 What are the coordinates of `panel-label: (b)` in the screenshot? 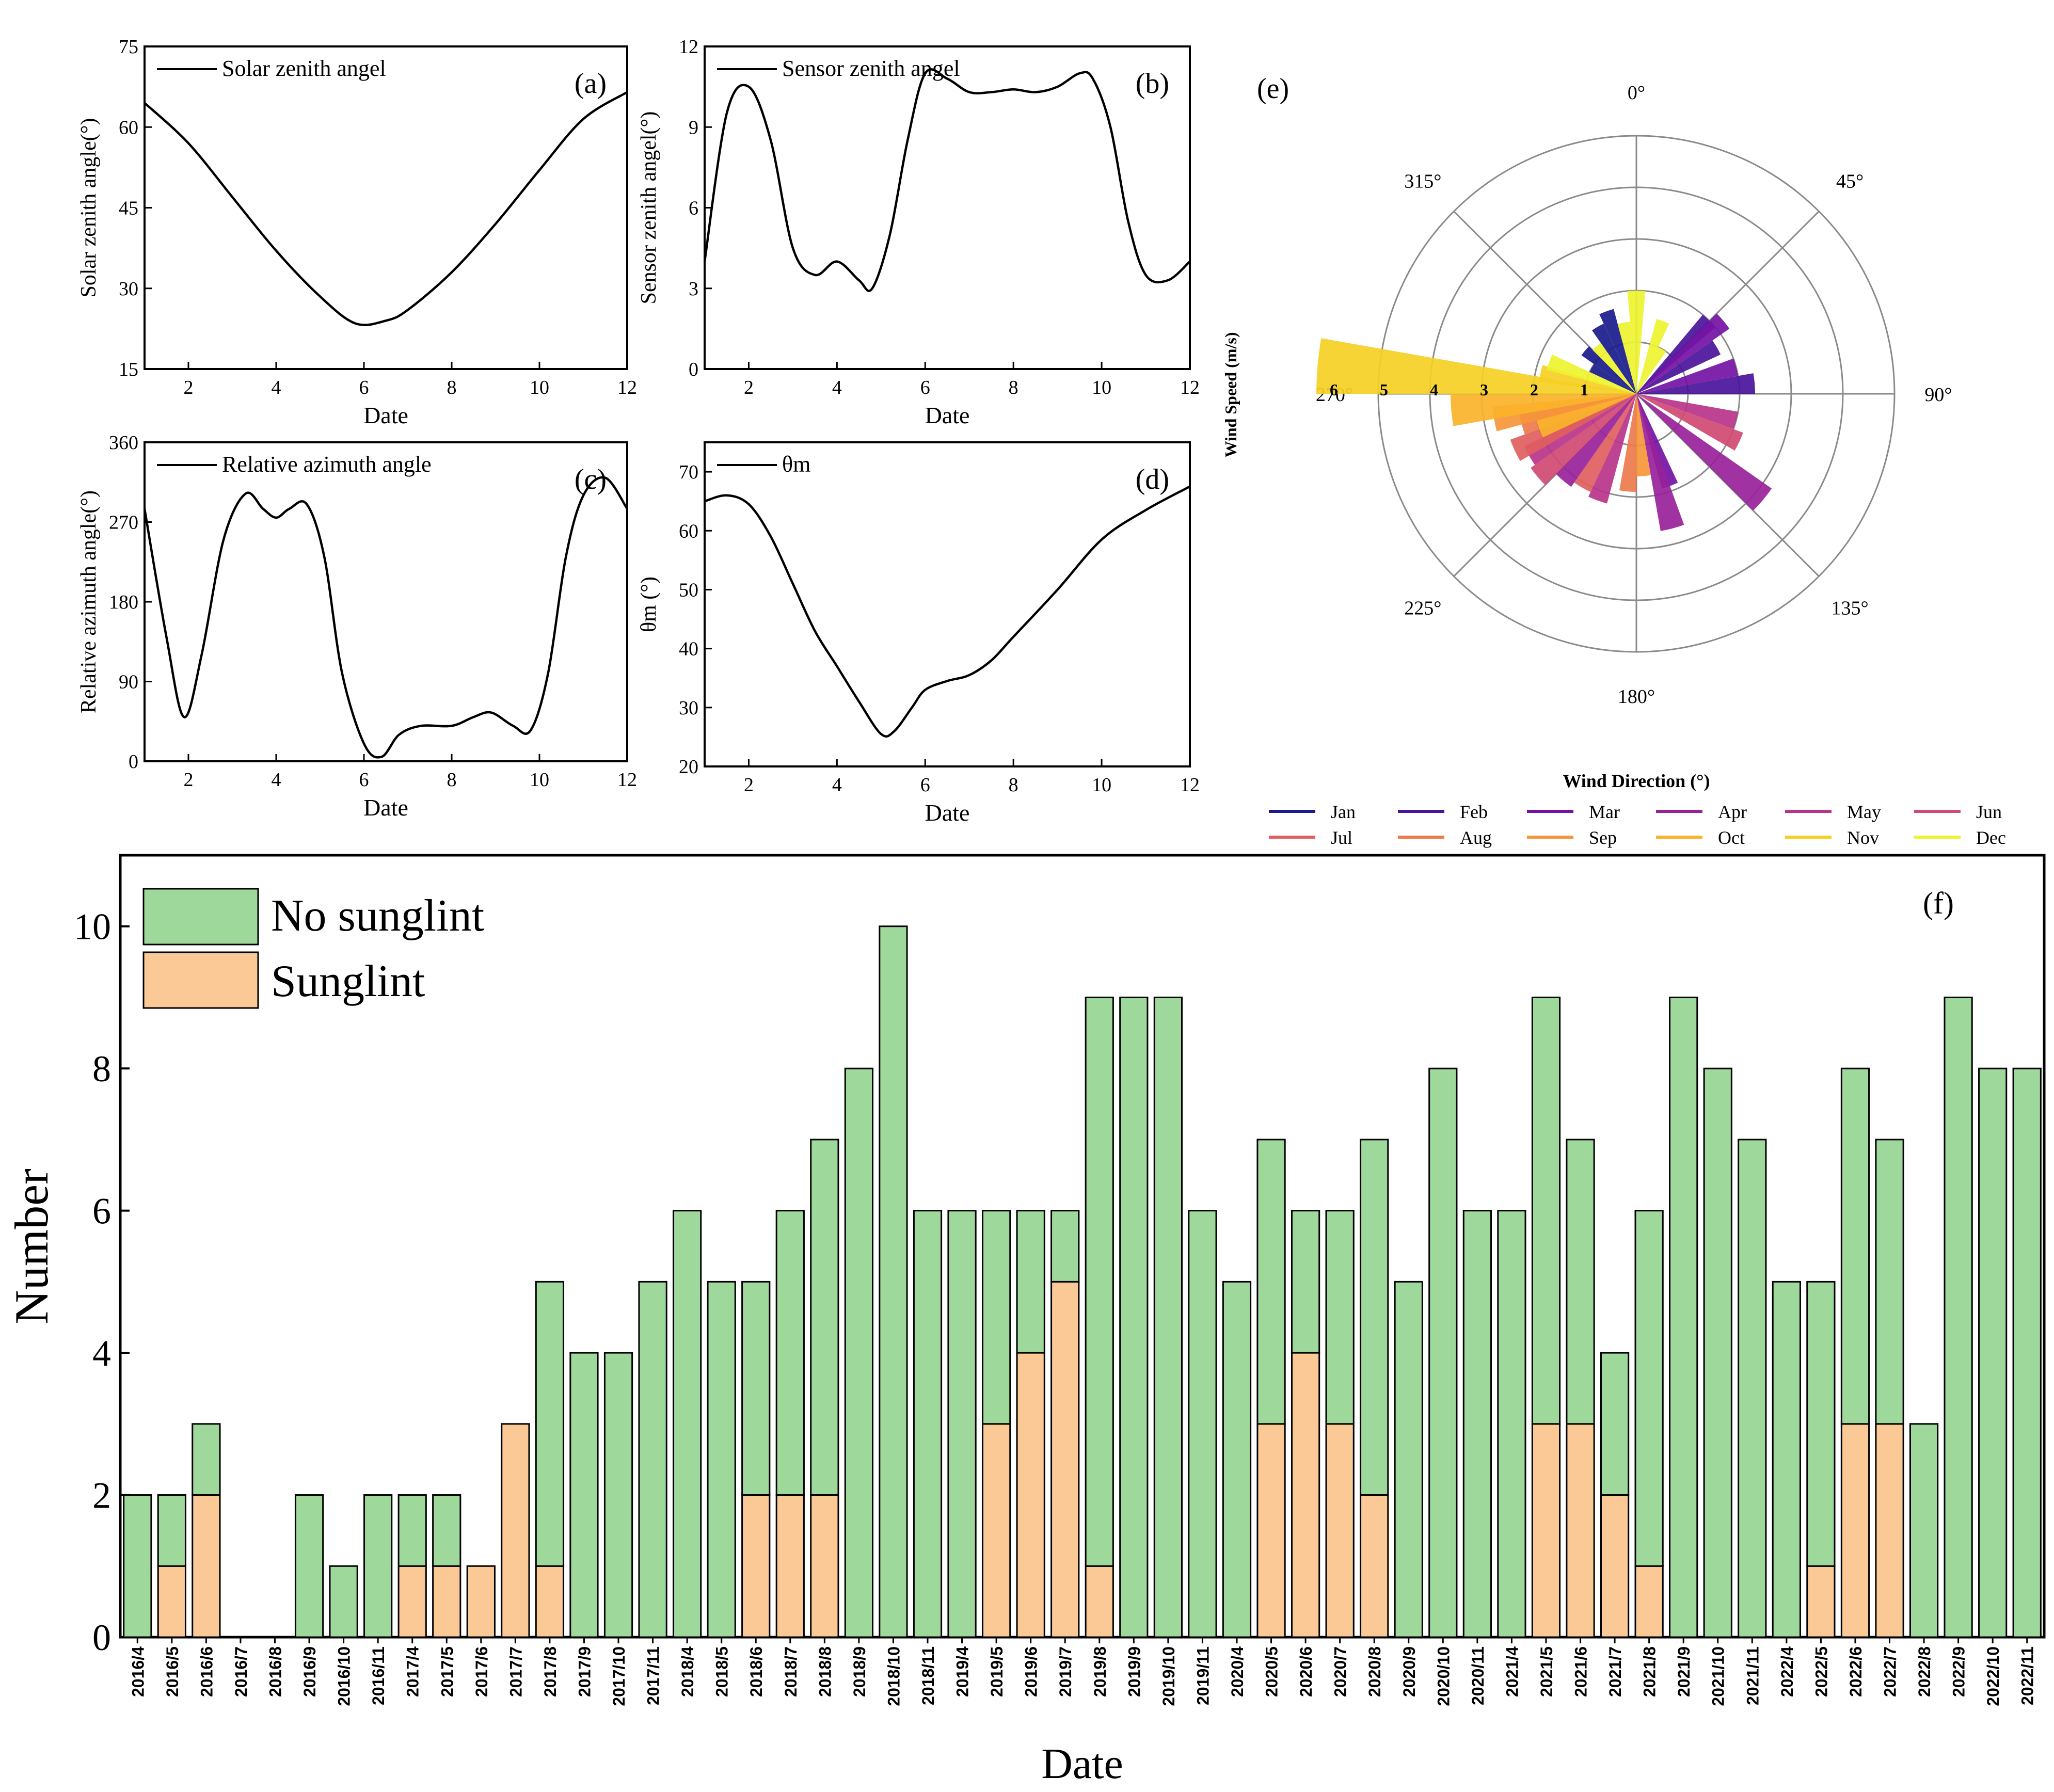 It's located at (1152, 84).